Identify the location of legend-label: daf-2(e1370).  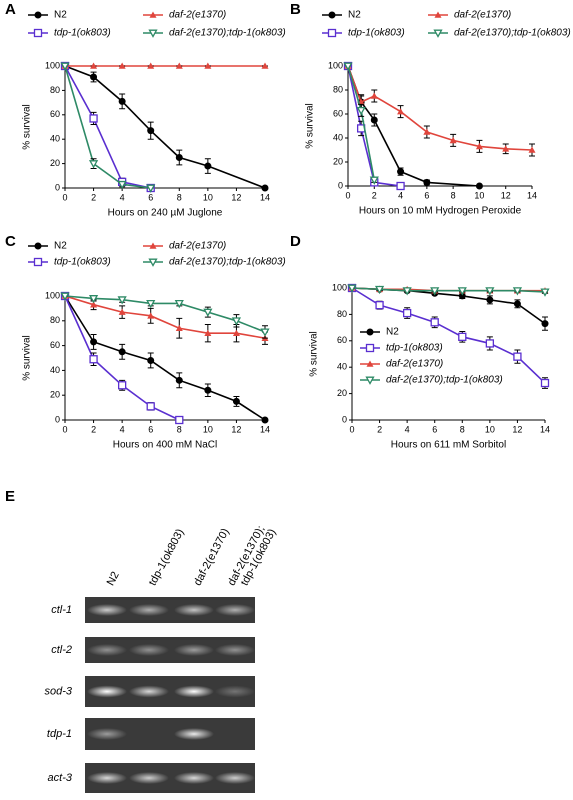
(197, 246).